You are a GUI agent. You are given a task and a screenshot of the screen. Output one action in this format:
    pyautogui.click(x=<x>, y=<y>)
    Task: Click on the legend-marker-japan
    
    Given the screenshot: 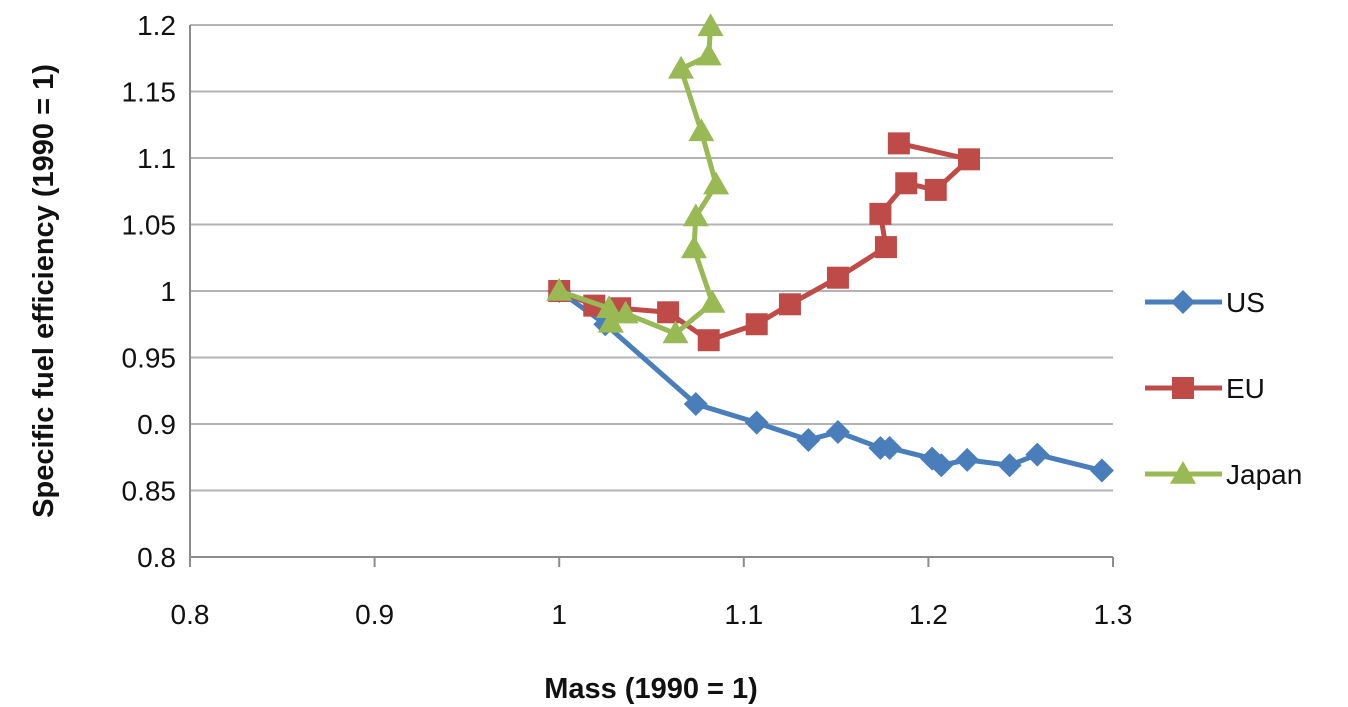 What is the action you would take?
    pyautogui.click(x=1183, y=472)
    